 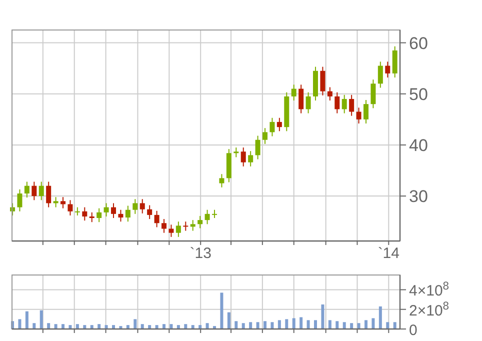 What do you see at coordinates (418, 94) in the screenshot?
I see `y-tick-label: 50` at bounding box center [418, 94].